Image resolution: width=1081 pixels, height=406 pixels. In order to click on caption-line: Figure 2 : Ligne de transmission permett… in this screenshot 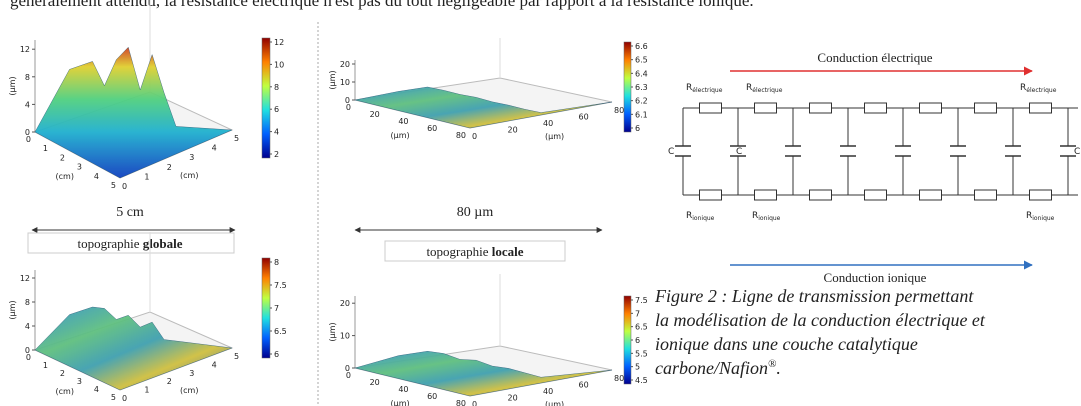, I will do `click(814, 296)`.